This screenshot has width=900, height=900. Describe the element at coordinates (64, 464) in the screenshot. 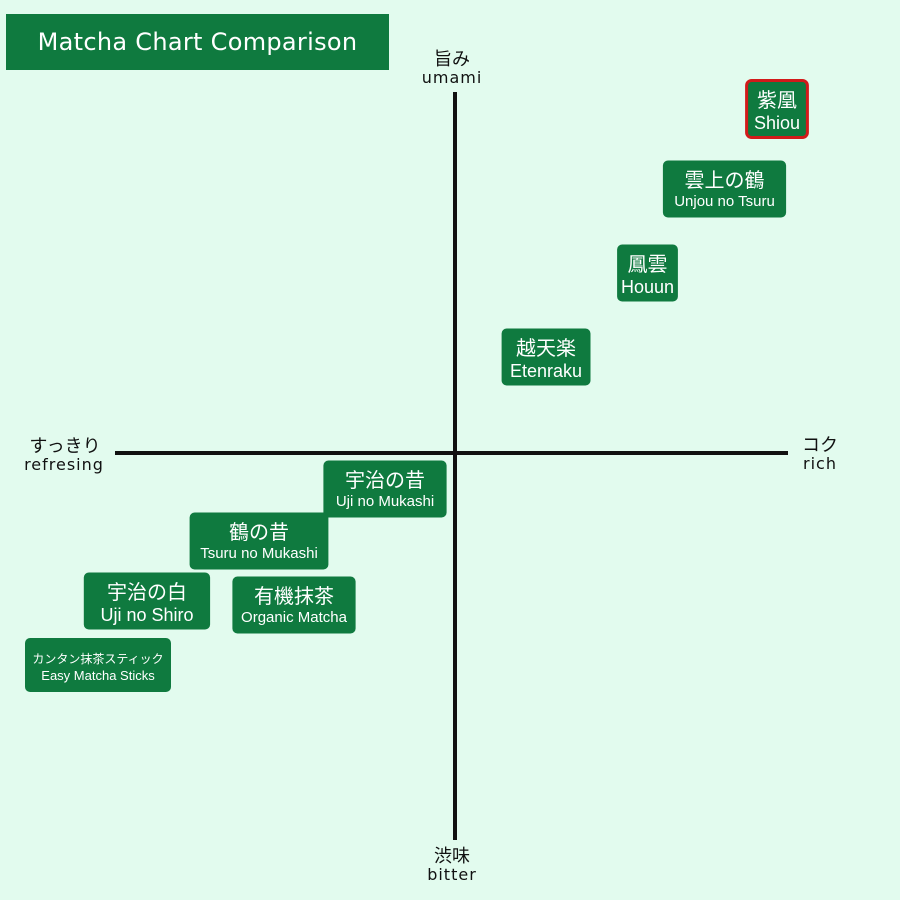

I see `axis-left-en: refresing` at that location.